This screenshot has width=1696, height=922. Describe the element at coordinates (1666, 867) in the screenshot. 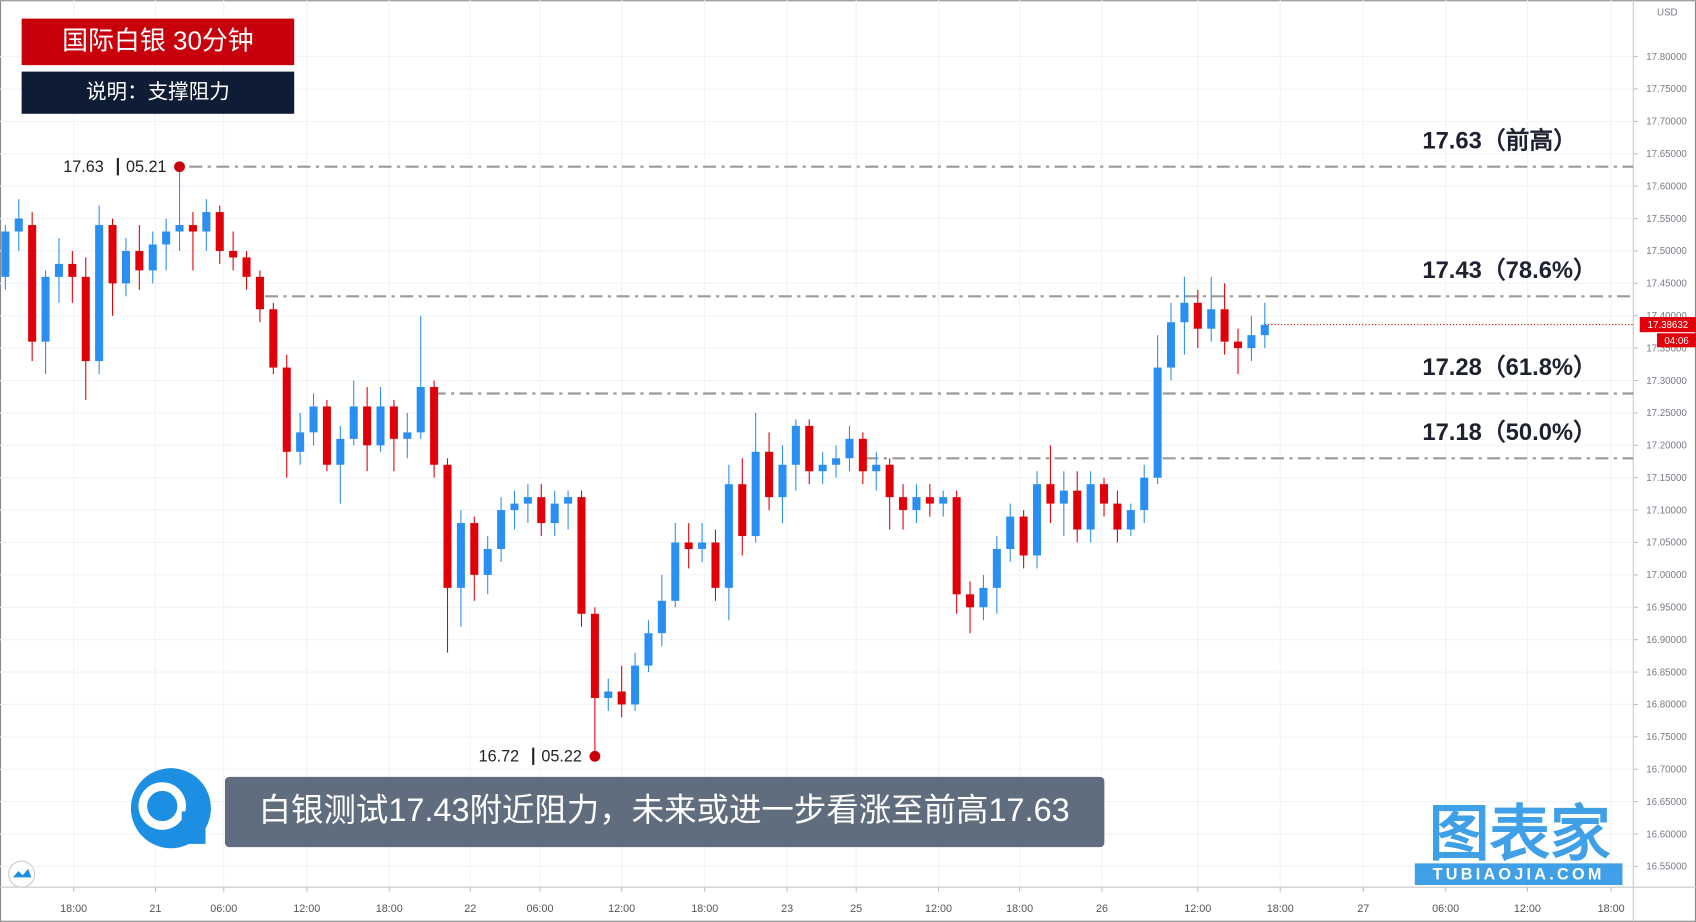

I see `y-tick-label: 16.55000` at that location.